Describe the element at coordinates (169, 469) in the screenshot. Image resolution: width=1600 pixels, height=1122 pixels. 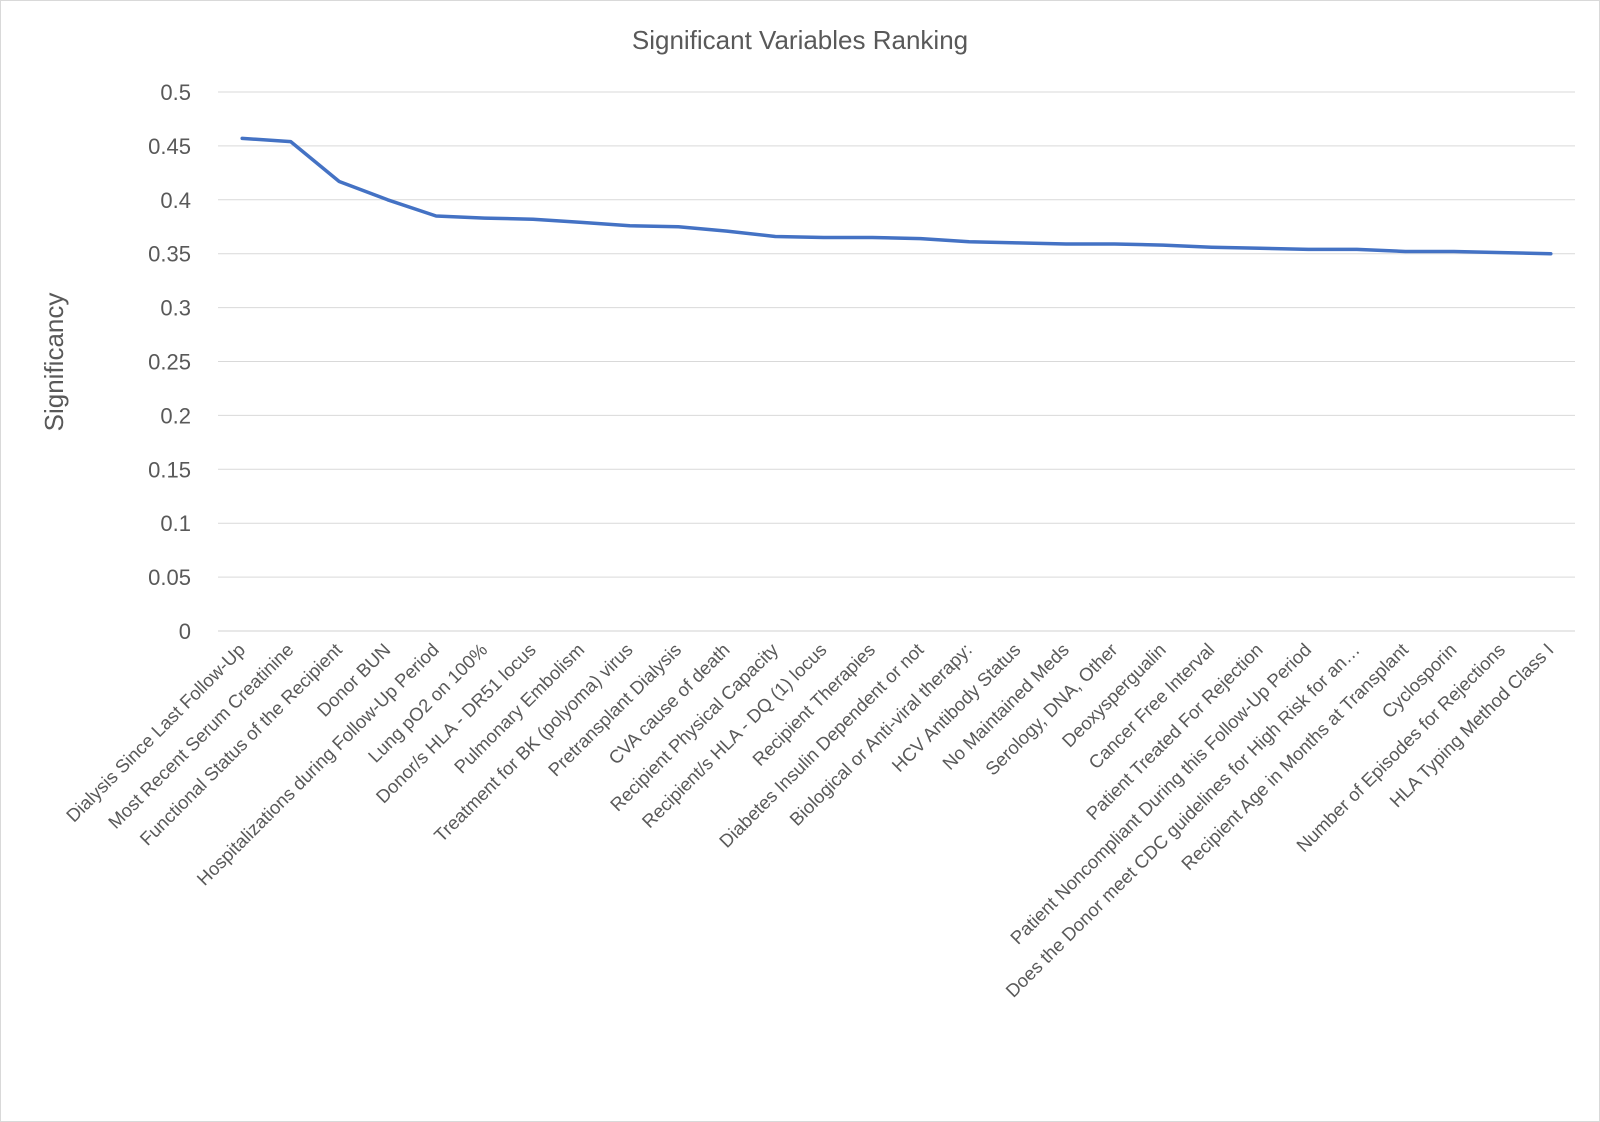
I see `y-tick-label: 0.15` at that location.